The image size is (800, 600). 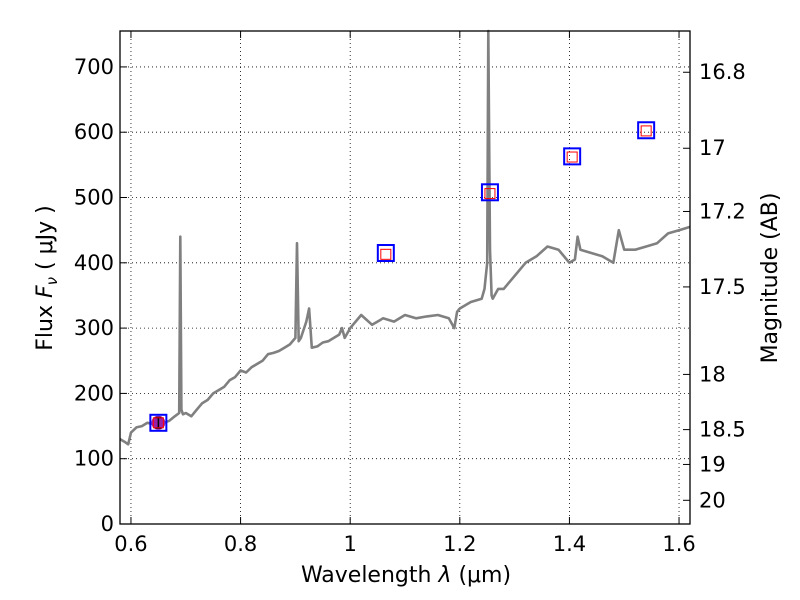 What do you see at coordinates (712, 500) in the screenshot?
I see `y2-tick-label: 20` at bounding box center [712, 500].